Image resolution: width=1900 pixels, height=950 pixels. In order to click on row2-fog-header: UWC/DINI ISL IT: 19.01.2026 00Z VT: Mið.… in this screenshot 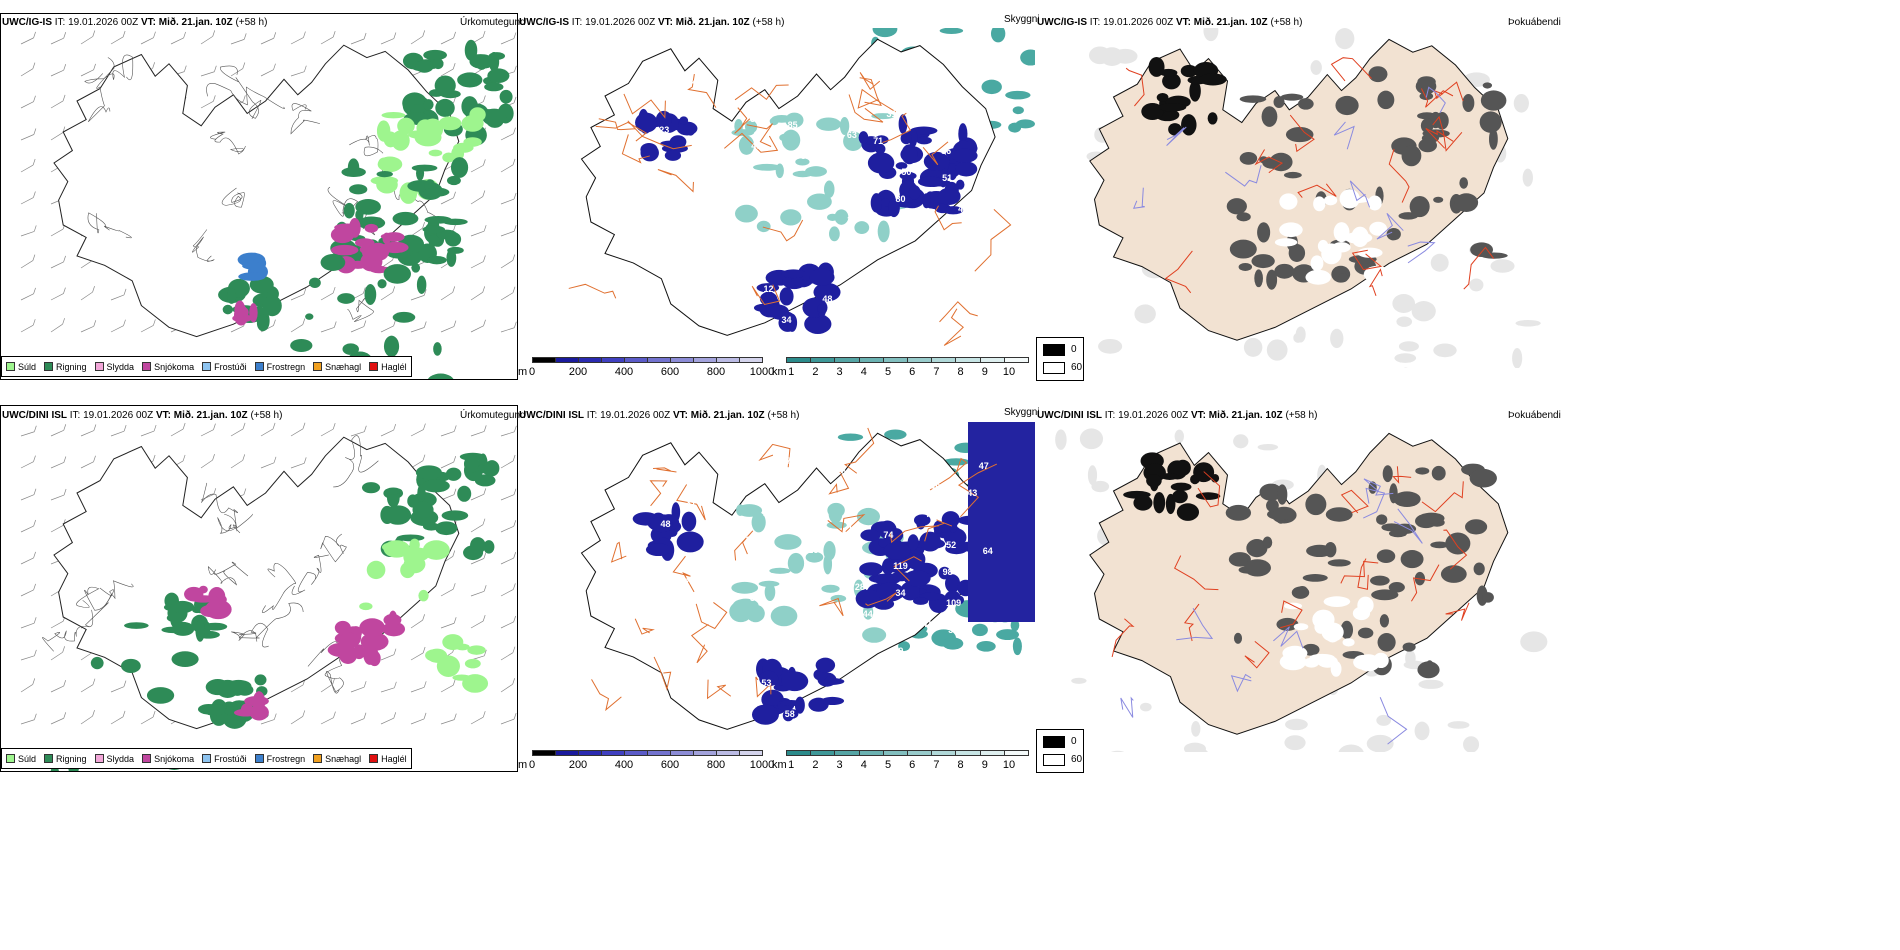, I will do `click(1177, 415)`.